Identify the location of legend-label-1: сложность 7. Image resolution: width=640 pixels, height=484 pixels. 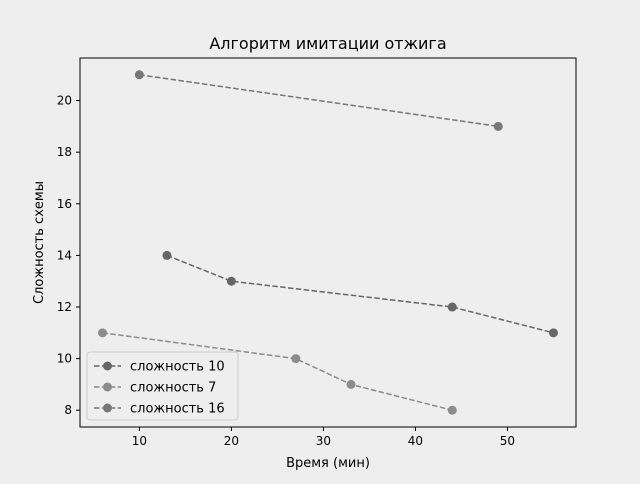
(173, 388).